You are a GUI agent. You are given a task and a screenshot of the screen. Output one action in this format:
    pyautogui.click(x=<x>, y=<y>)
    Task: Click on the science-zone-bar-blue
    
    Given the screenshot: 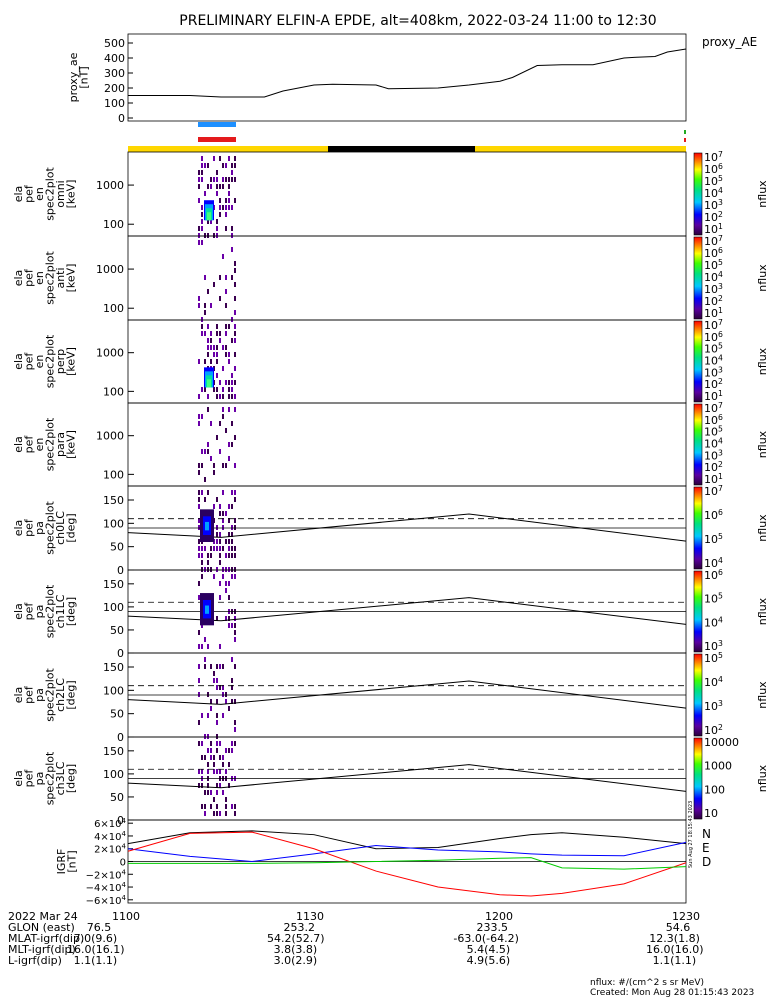 What is the action you would take?
    pyautogui.click(x=217, y=124)
    